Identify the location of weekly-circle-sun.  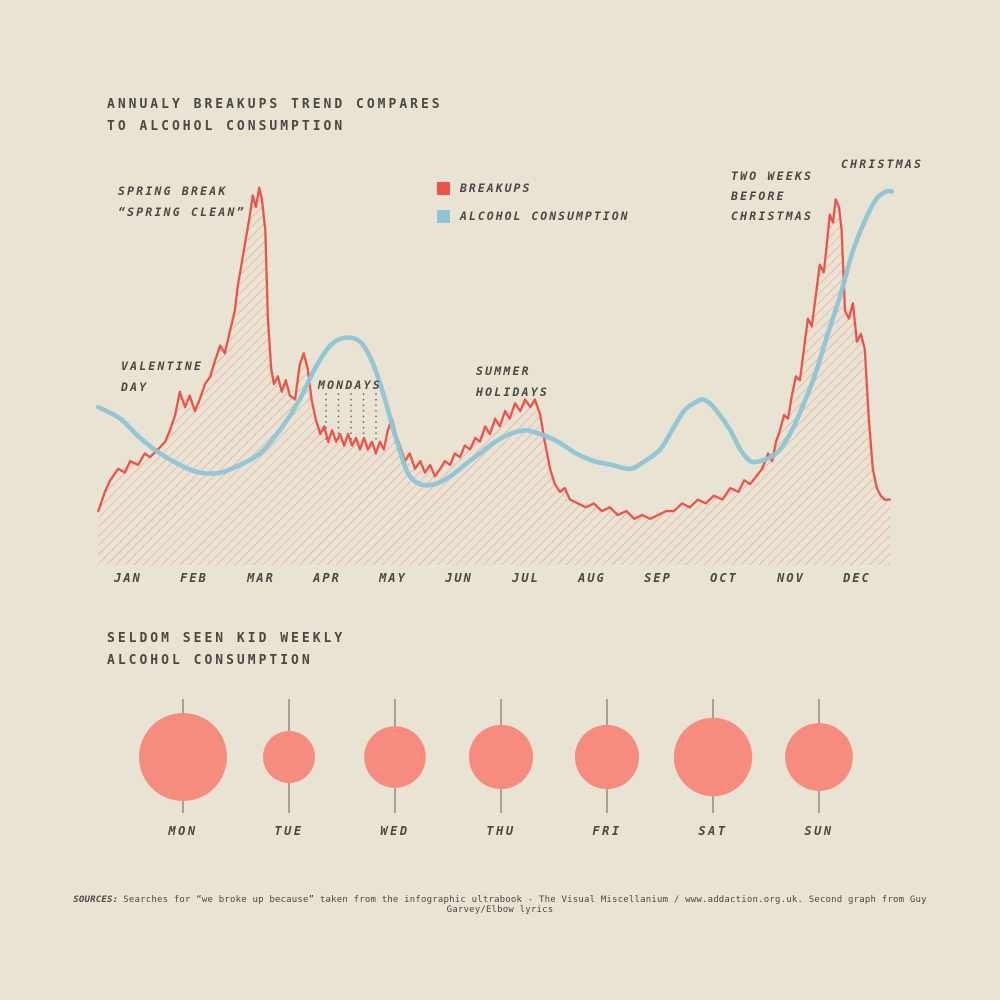
(819, 757).